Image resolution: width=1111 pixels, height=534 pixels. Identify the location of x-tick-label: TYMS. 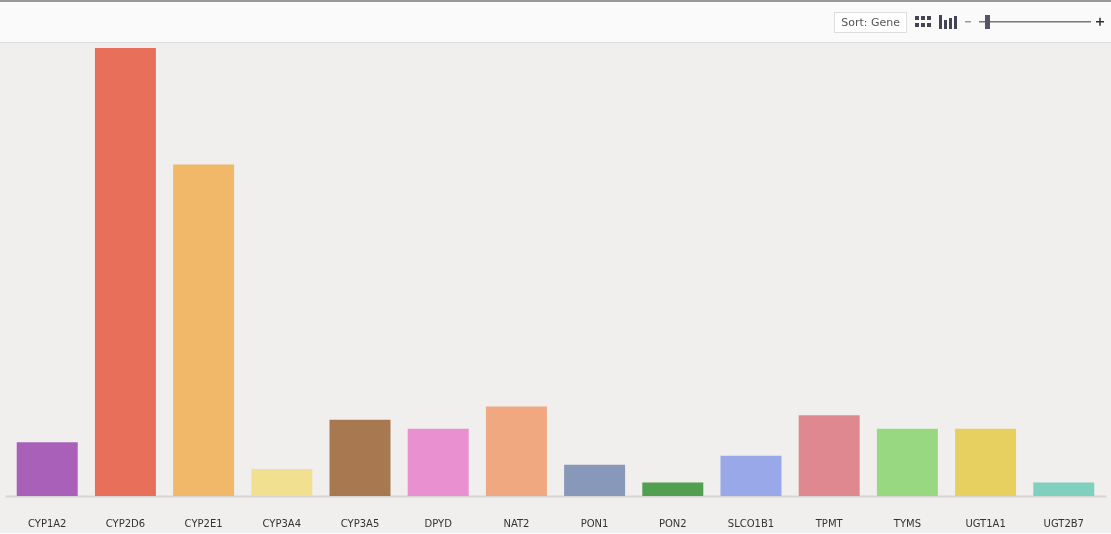
(906, 523).